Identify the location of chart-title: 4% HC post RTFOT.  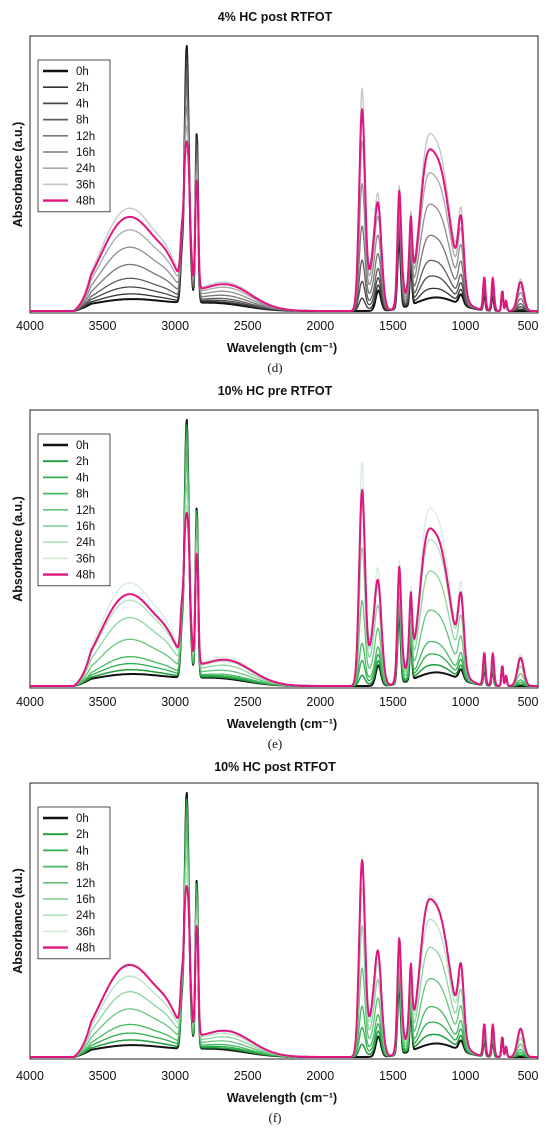
(275, 17).